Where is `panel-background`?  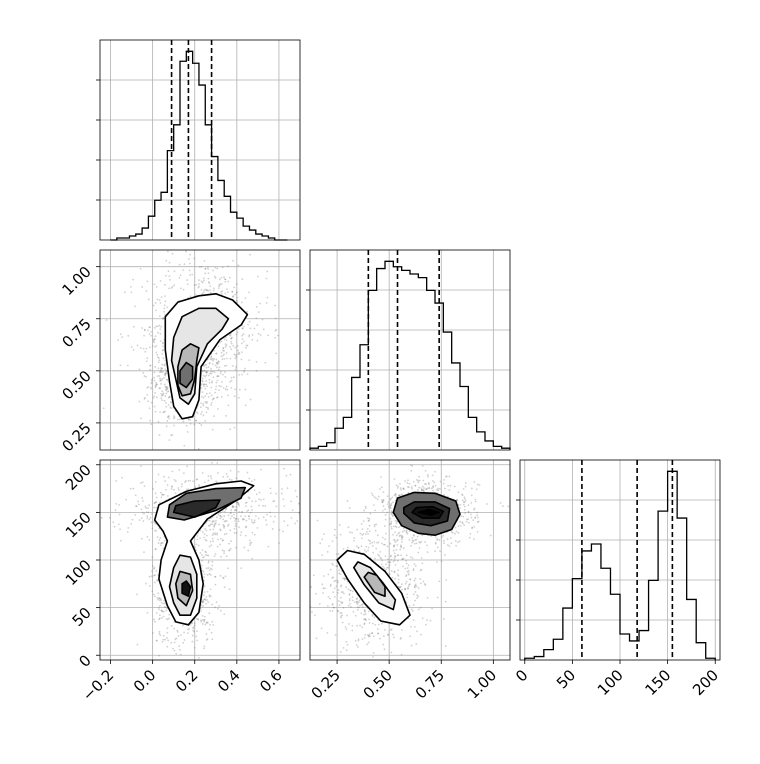 panel-background is located at coordinates (200, 140).